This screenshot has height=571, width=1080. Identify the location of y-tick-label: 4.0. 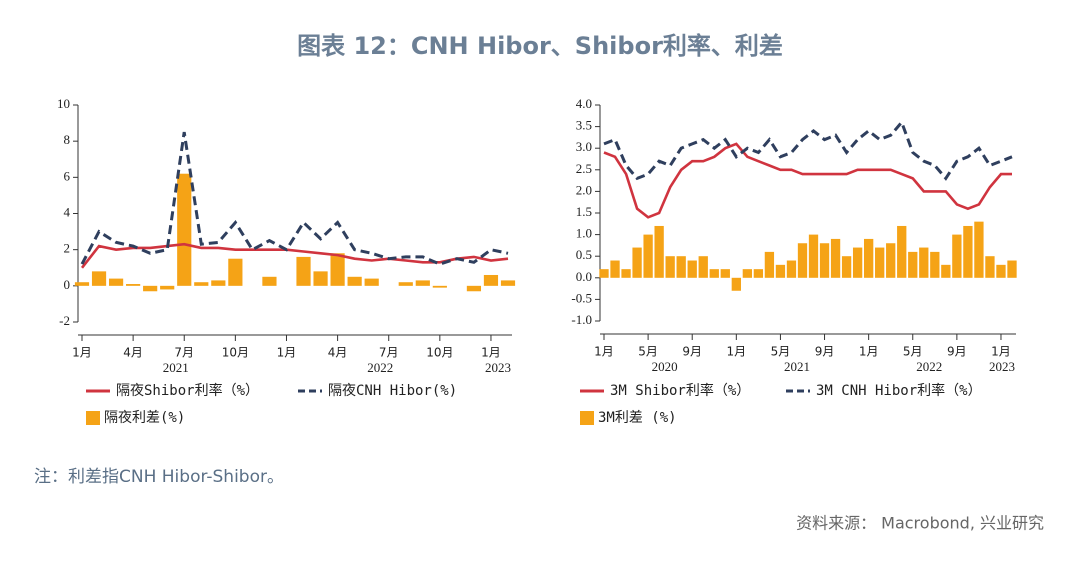
(584, 103).